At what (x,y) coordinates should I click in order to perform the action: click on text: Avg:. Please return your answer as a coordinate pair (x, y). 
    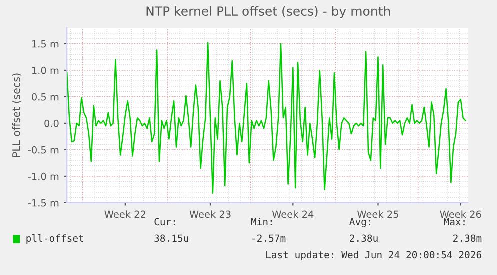
    Looking at the image, I should click on (360, 223).